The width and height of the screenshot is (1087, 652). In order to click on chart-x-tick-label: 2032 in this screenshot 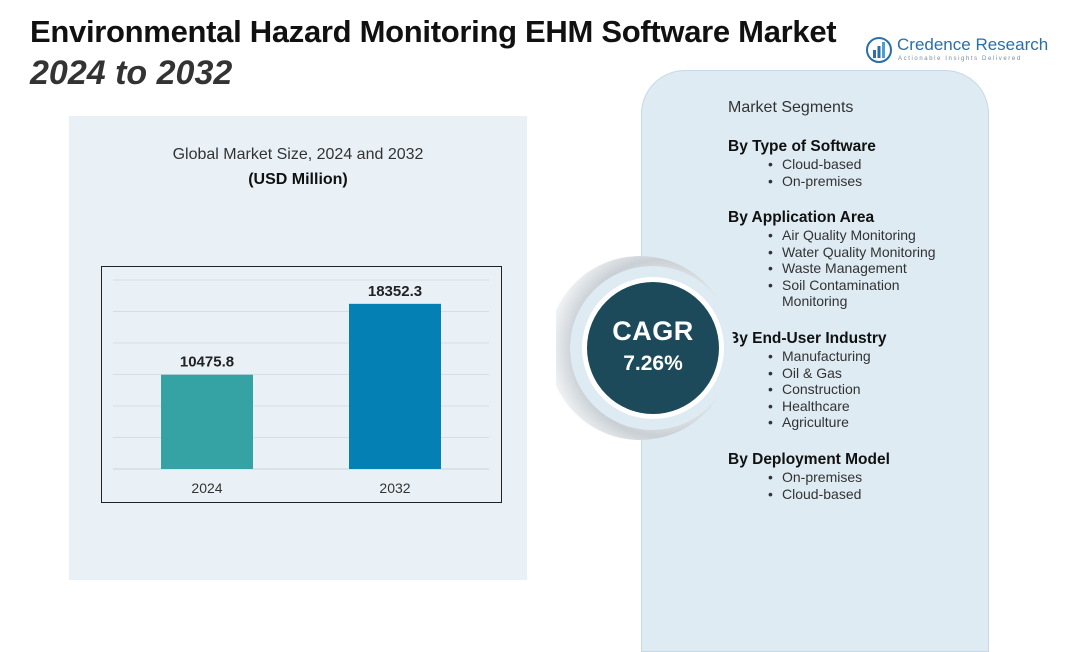, I will do `click(394, 488)`.